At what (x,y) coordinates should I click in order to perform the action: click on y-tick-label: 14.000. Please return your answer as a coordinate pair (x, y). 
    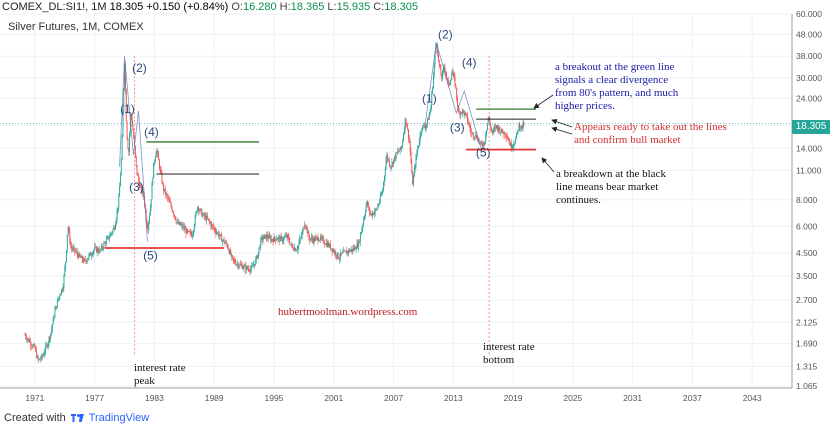
    Looking at the image, I should click on (809, 148).